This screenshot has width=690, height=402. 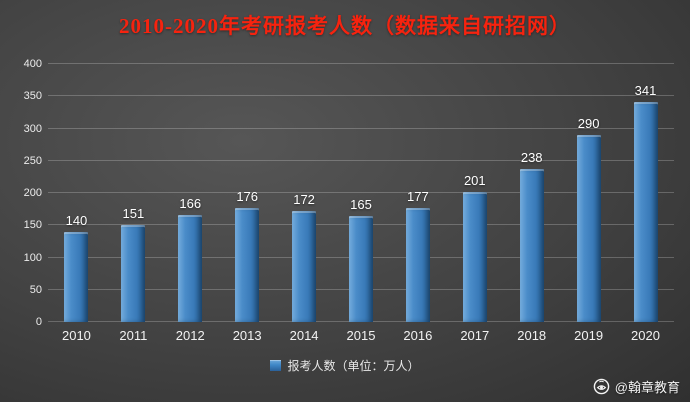 I want to click on bar-value-label: 140, so click(x=76, y=220).